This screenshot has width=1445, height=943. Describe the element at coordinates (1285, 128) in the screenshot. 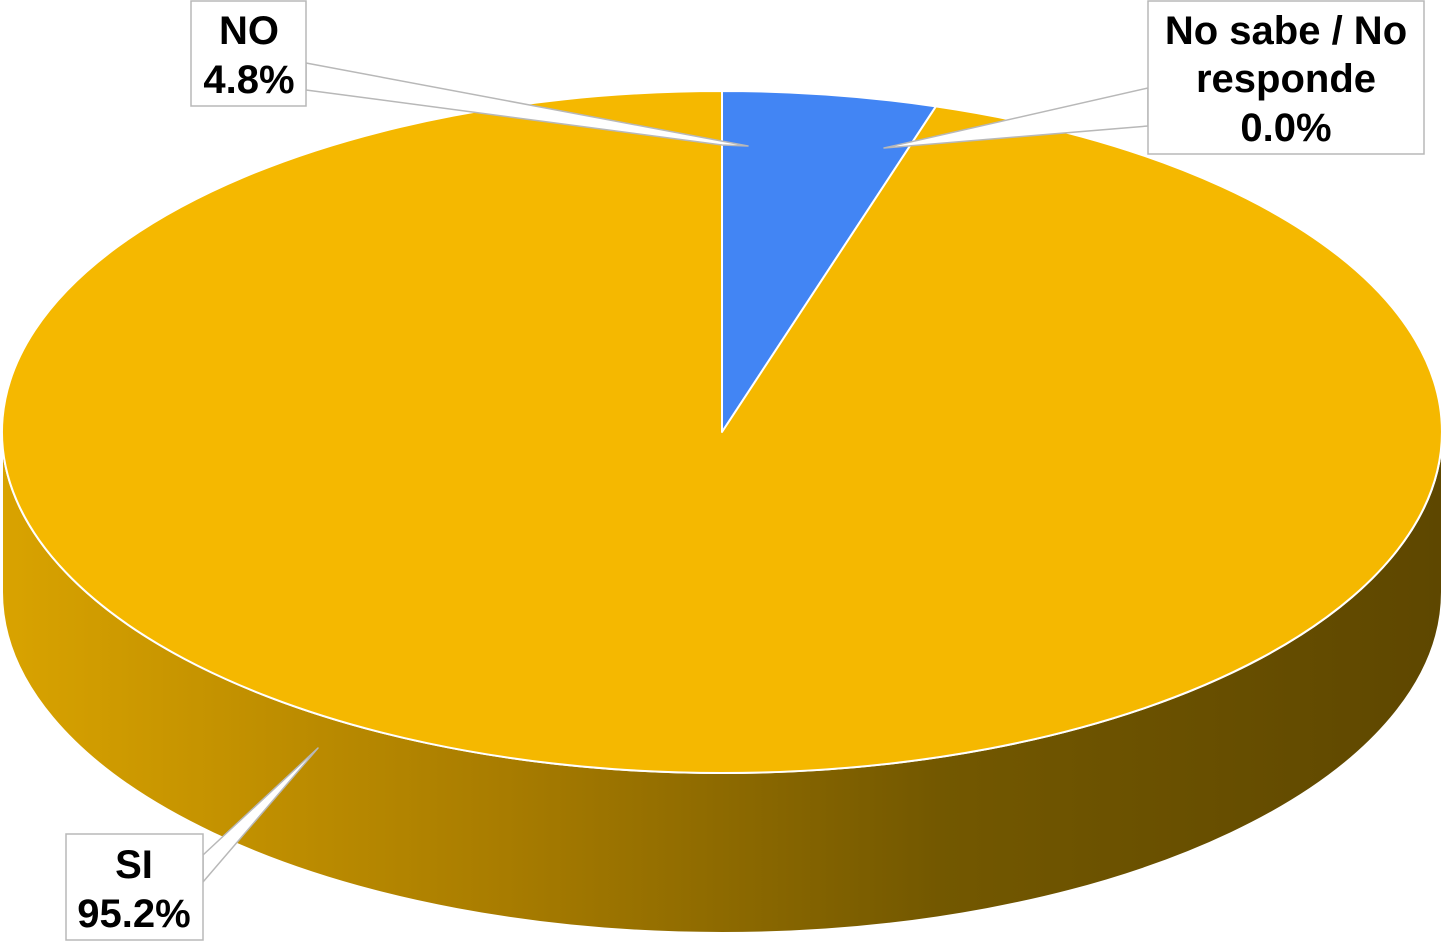

I see `callout-nsnr-line3: 0.0%` at that location.